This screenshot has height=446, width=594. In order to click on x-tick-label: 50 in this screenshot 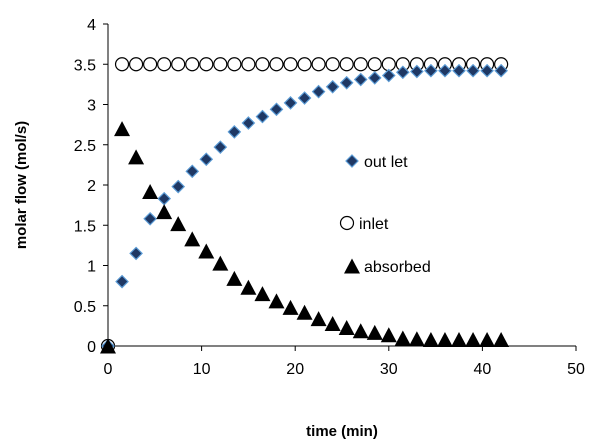, I will do `click(576, 369)`.